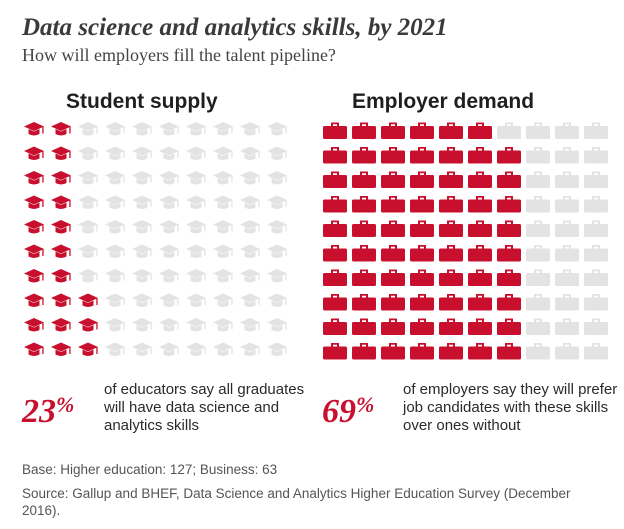  What do you see at coordinates (365, 404) in the screenshot?
I see `employer-demand-percent-symbol: %` at bounding box center [365, 404].